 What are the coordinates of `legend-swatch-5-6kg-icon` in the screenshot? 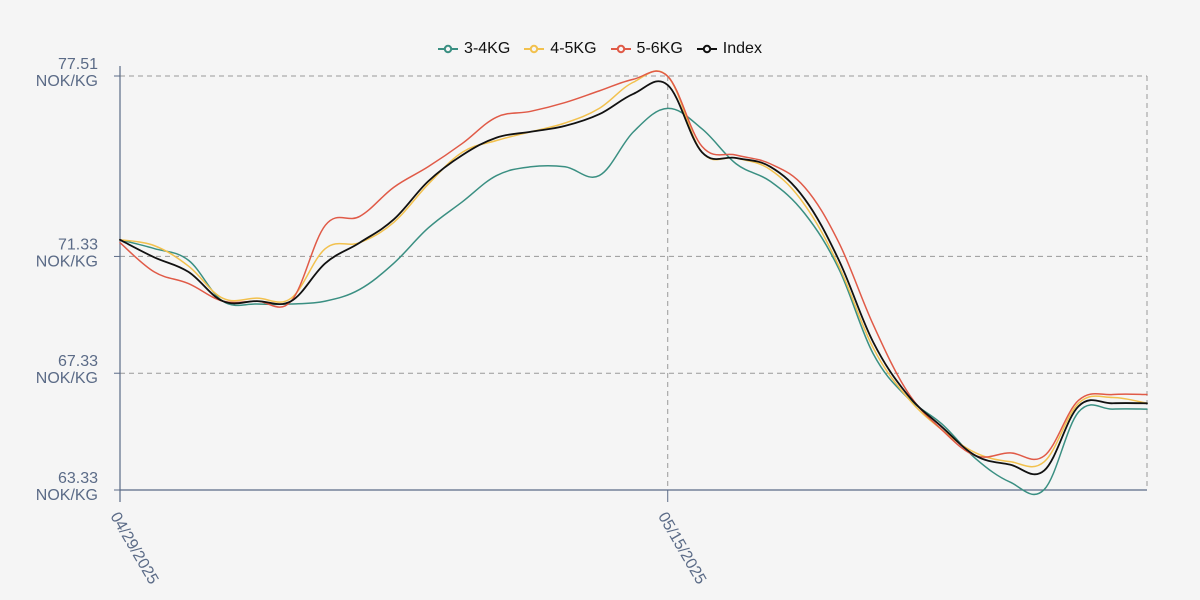 It's located at (620, 49).